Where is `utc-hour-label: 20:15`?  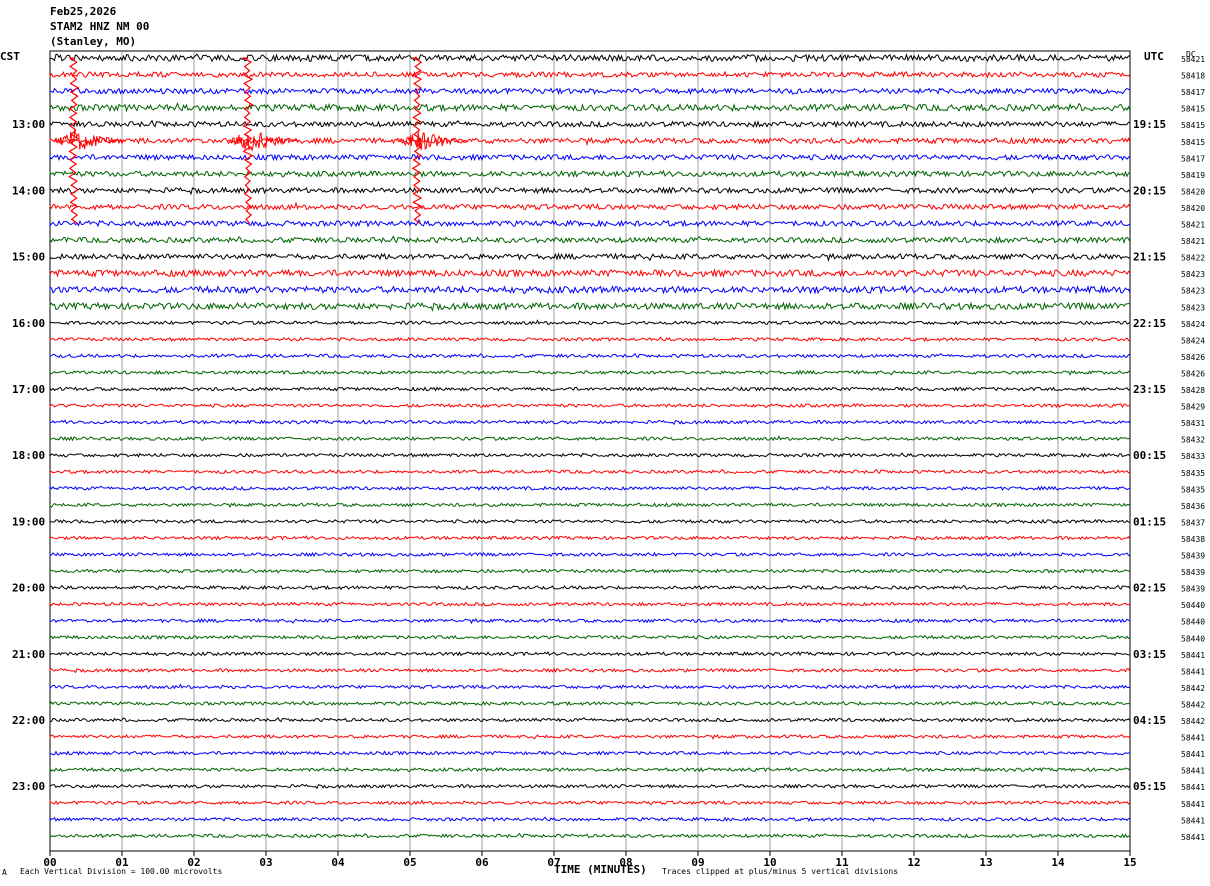
utc-hour-label: 20:15 is located at coordinates (1149, 190).